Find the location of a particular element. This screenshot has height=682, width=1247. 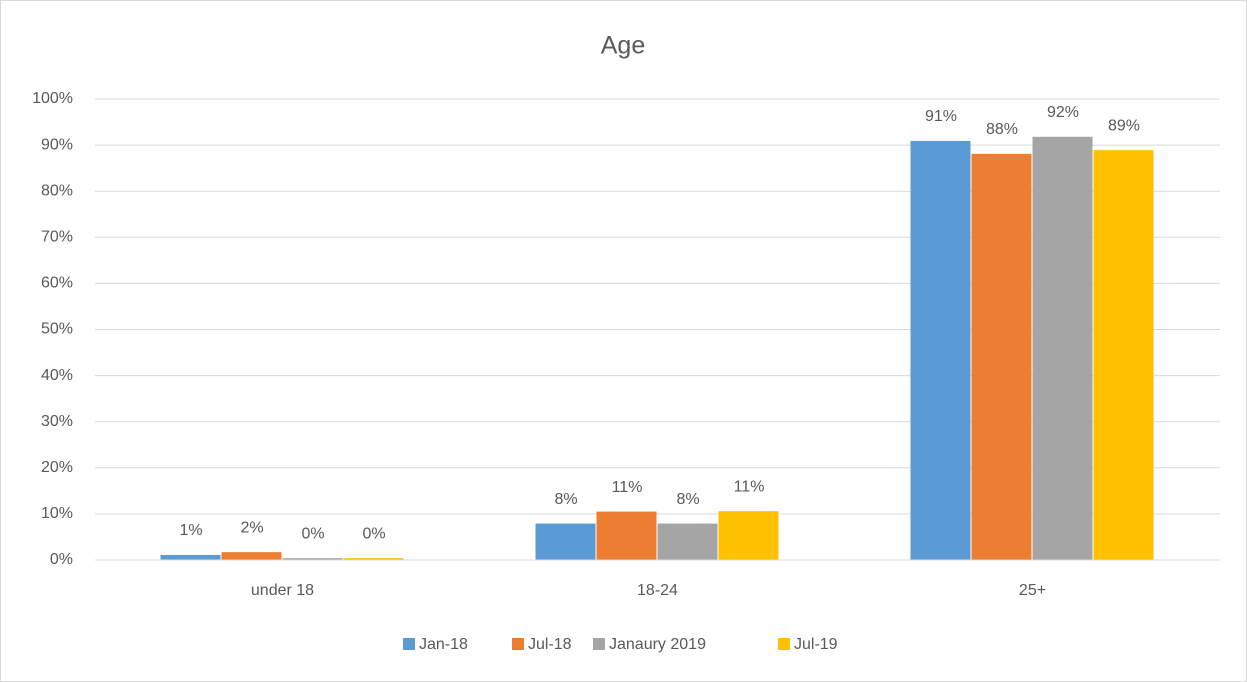

y-tick-label: 70% is located at coordinates (57, 237).